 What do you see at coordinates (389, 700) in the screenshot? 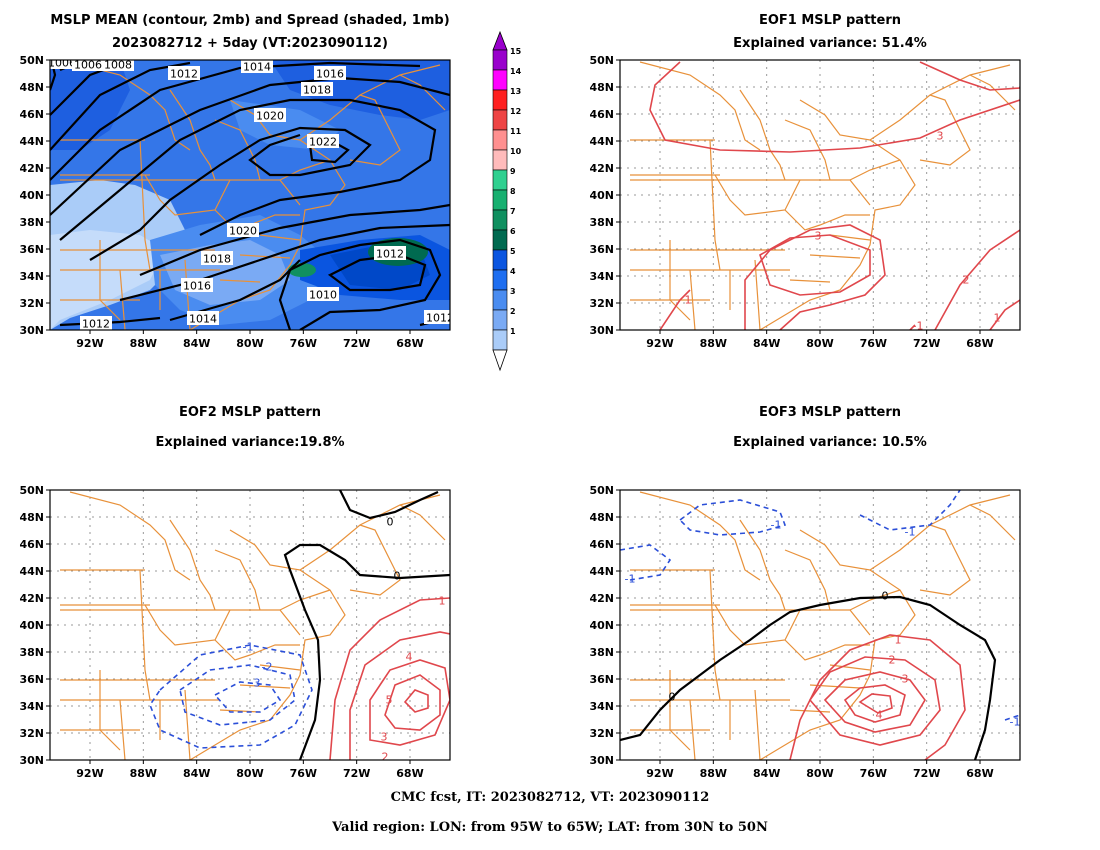
I see `contour-label: 5` at bounding box center [389, 700].